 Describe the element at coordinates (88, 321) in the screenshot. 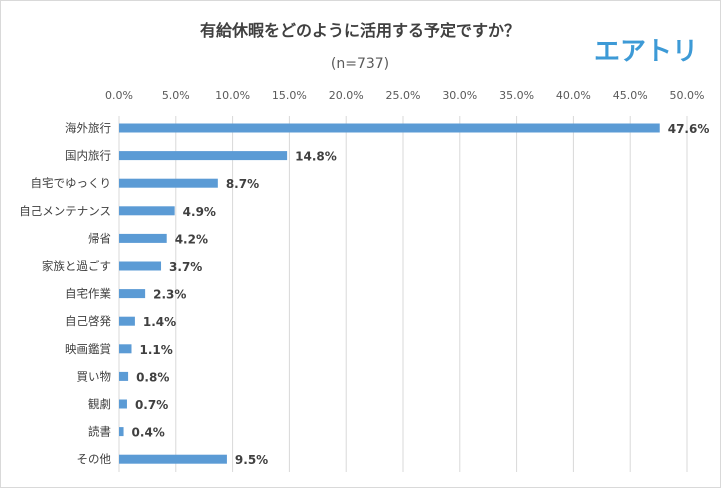

I see `category-label: 自己啓発` at that location.